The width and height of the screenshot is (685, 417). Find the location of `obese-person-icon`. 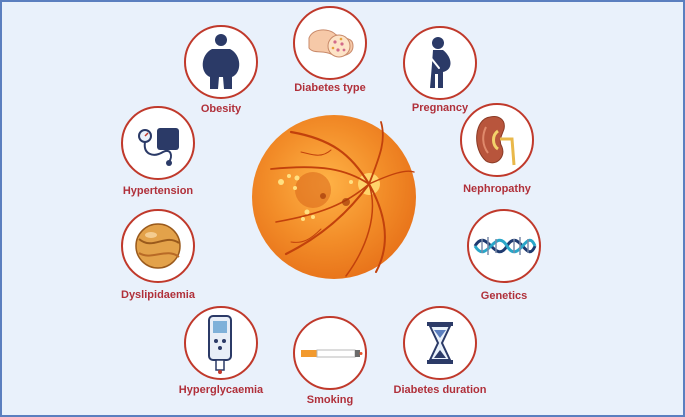

obese-person-icon is located at coordinates (221, 61).